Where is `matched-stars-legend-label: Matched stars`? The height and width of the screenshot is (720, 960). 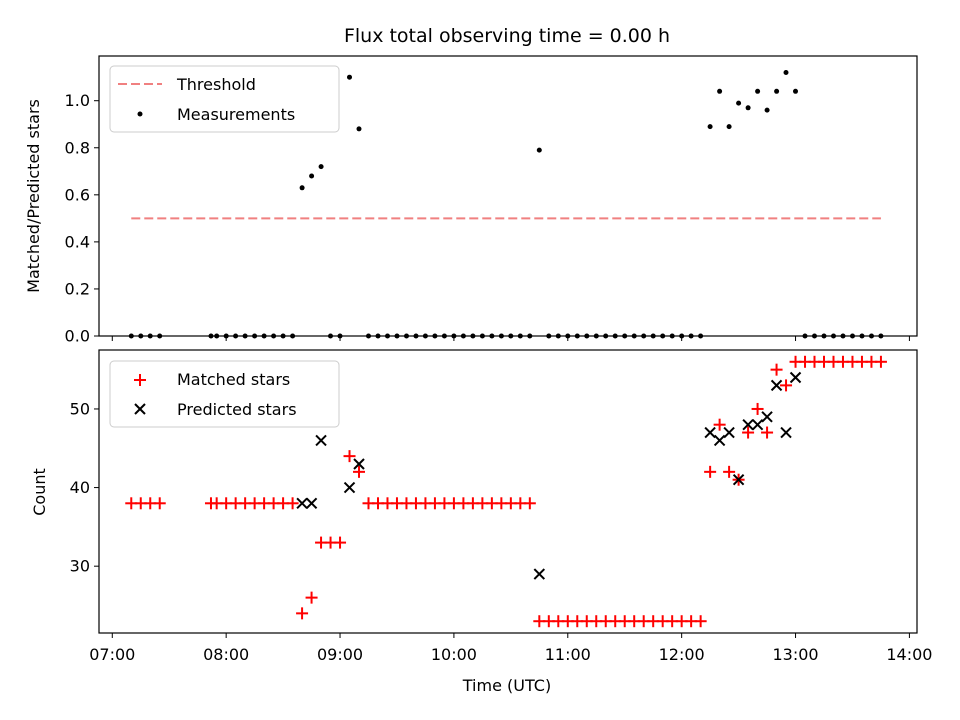
matched-stars-legend-label: Matched stars is located at coordinates (233, 379).